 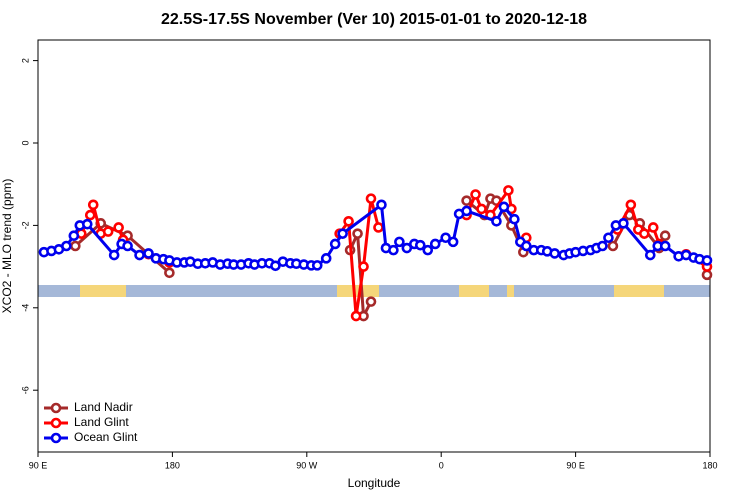 I want to click on y-tick-label: -6, so click(x=25, y=390).